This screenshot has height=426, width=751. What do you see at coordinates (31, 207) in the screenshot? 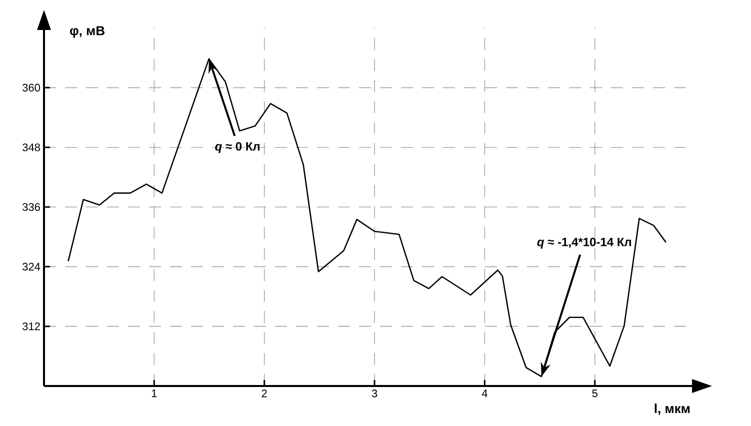
I see `y-tick-label: 336` at bounding box center [31, 207].